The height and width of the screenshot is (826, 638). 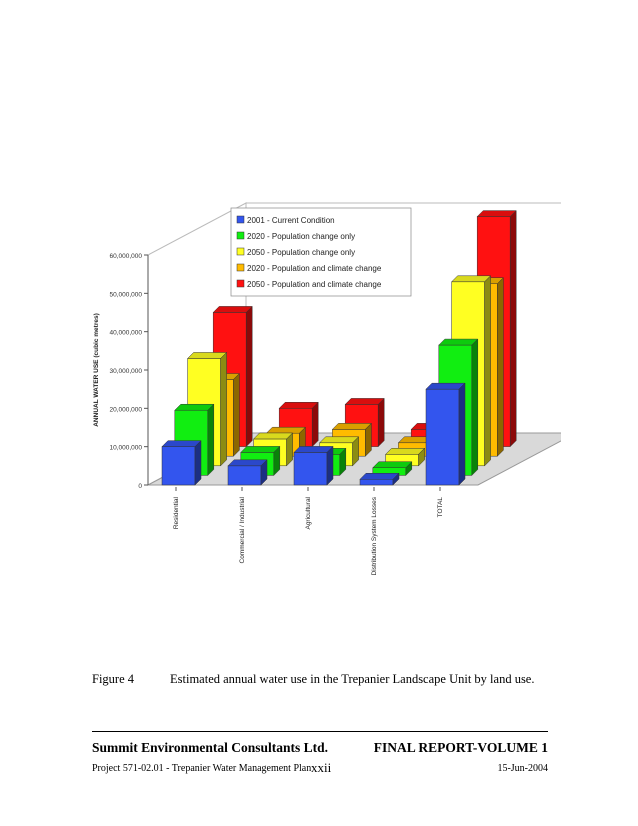 I want to click on footer-company: Summit Environmental Consultants Ltd., so click(x=210, y=747).